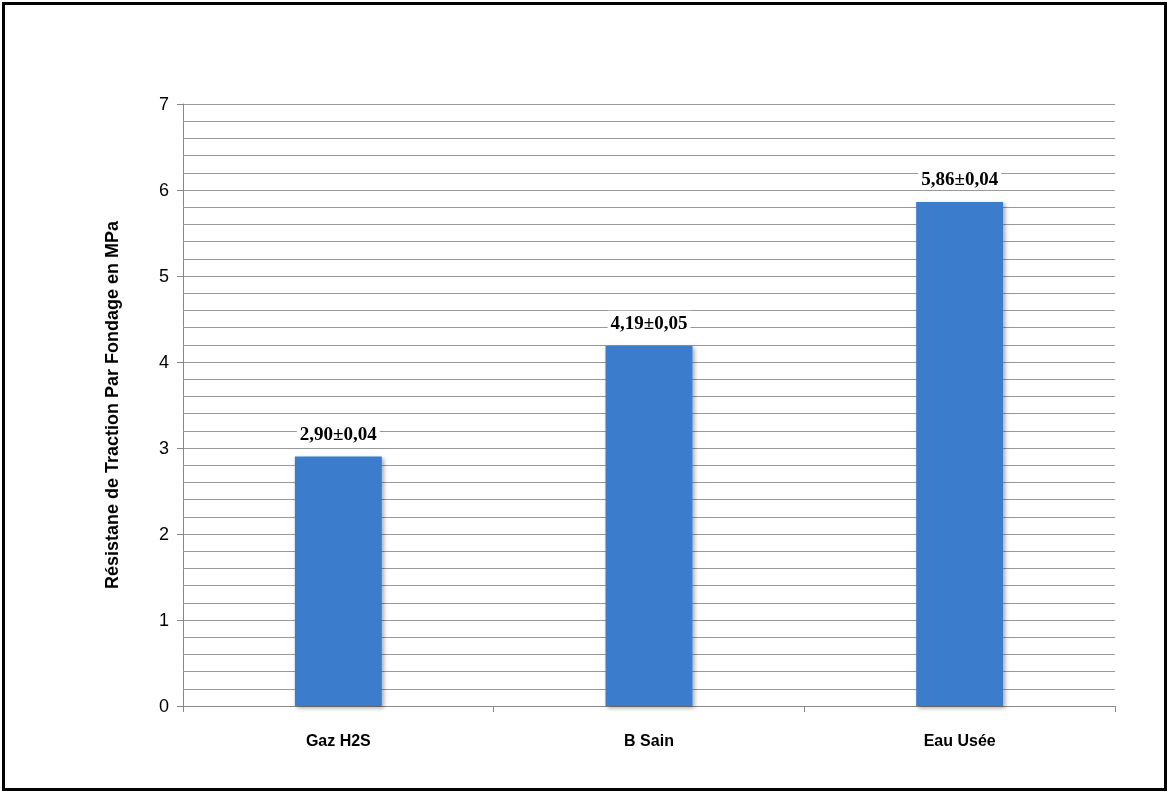 The height and width of the screenshot is (793, 1169). I want to click on y-tick-label: 5, so click(163, 276).